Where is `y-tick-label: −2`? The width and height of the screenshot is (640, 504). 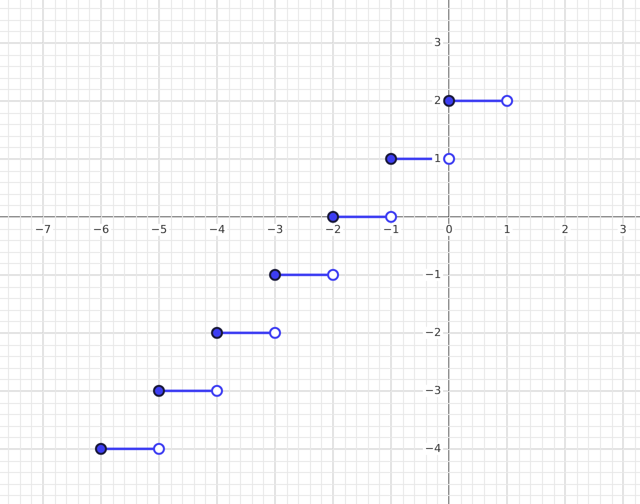 y-tick-label: −2 is located at coordinates (433, 332).